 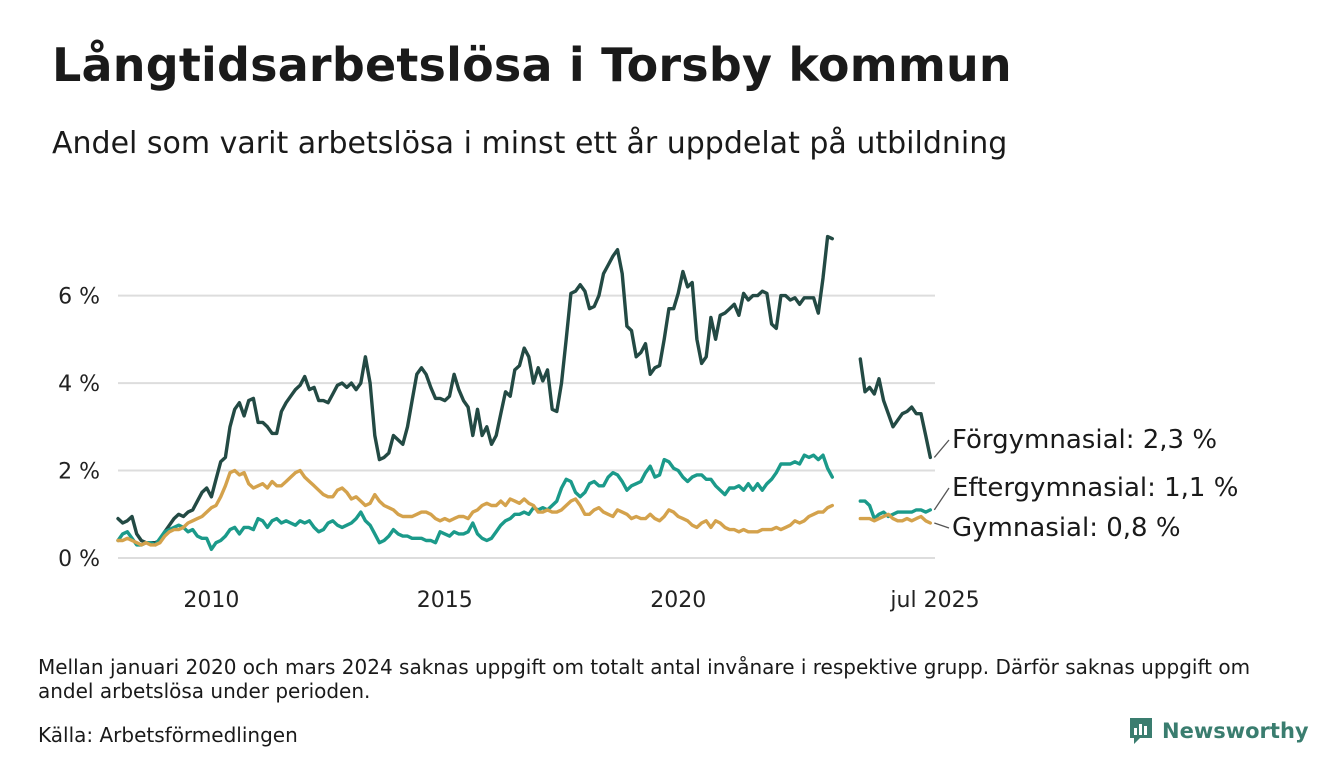 I want to click on x-tick-label: 2020, so click(x=678, y=600).